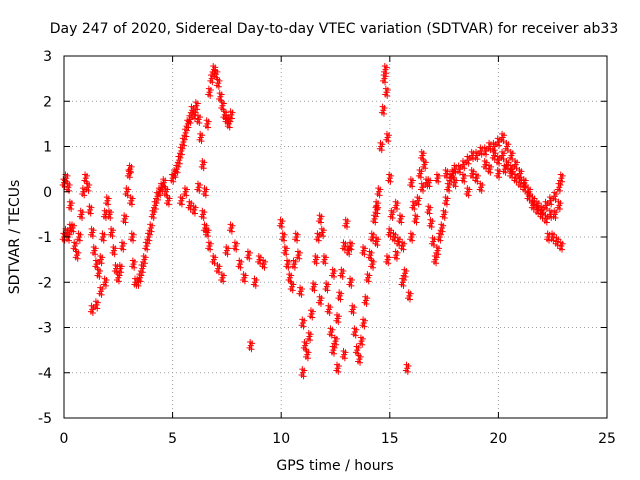  I want to click on y-tick-label: 1, so click(47, 148).